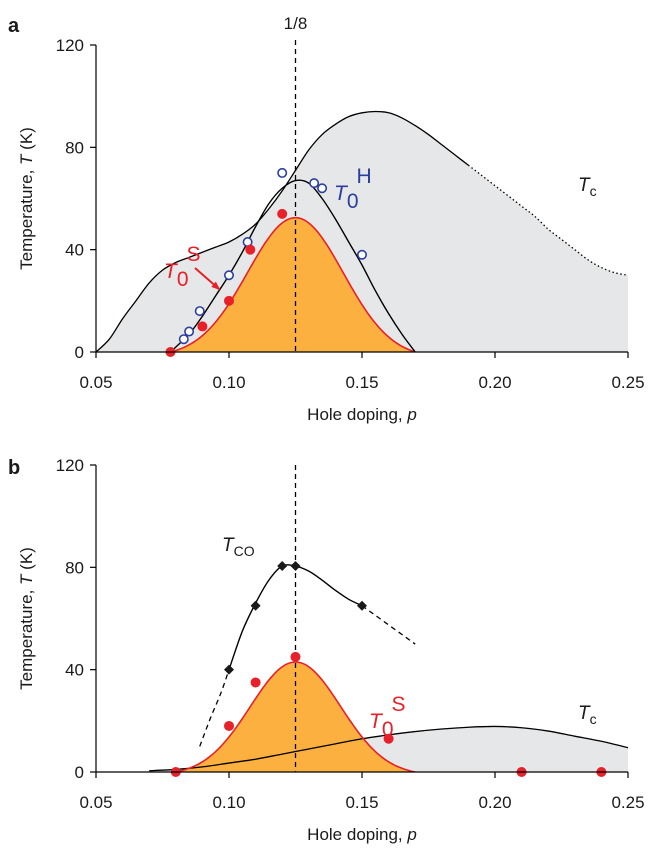  What do you see at coordinates (216, 286) in the screenshot?
I see `t0s-arrow-head` at bounding box center [216, 286].